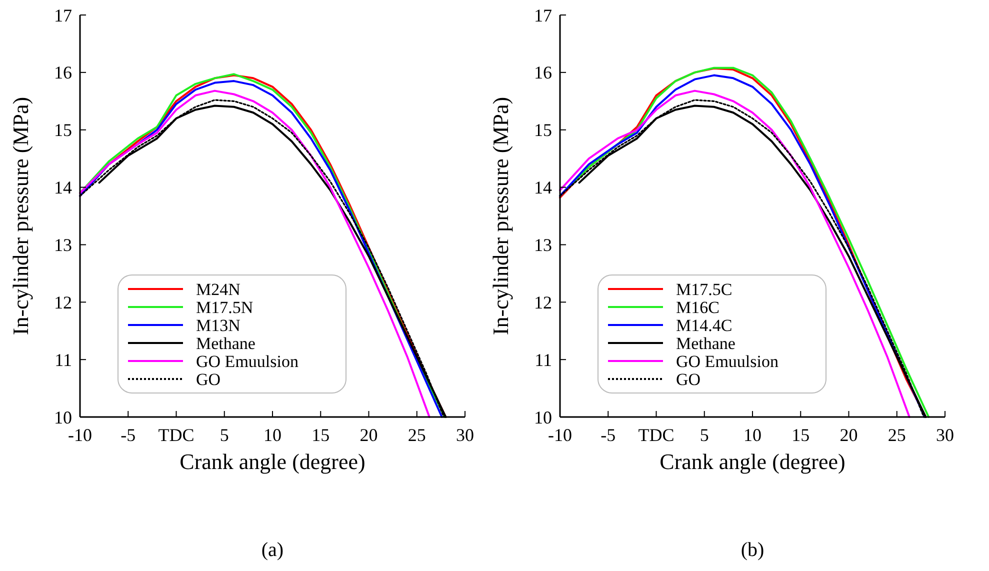 The width and height of the screenshot is (989, 571). What do you see at coordinates (752, 550) in the screenshot?
I see `text: (b)` at bounding box center [752, 550].